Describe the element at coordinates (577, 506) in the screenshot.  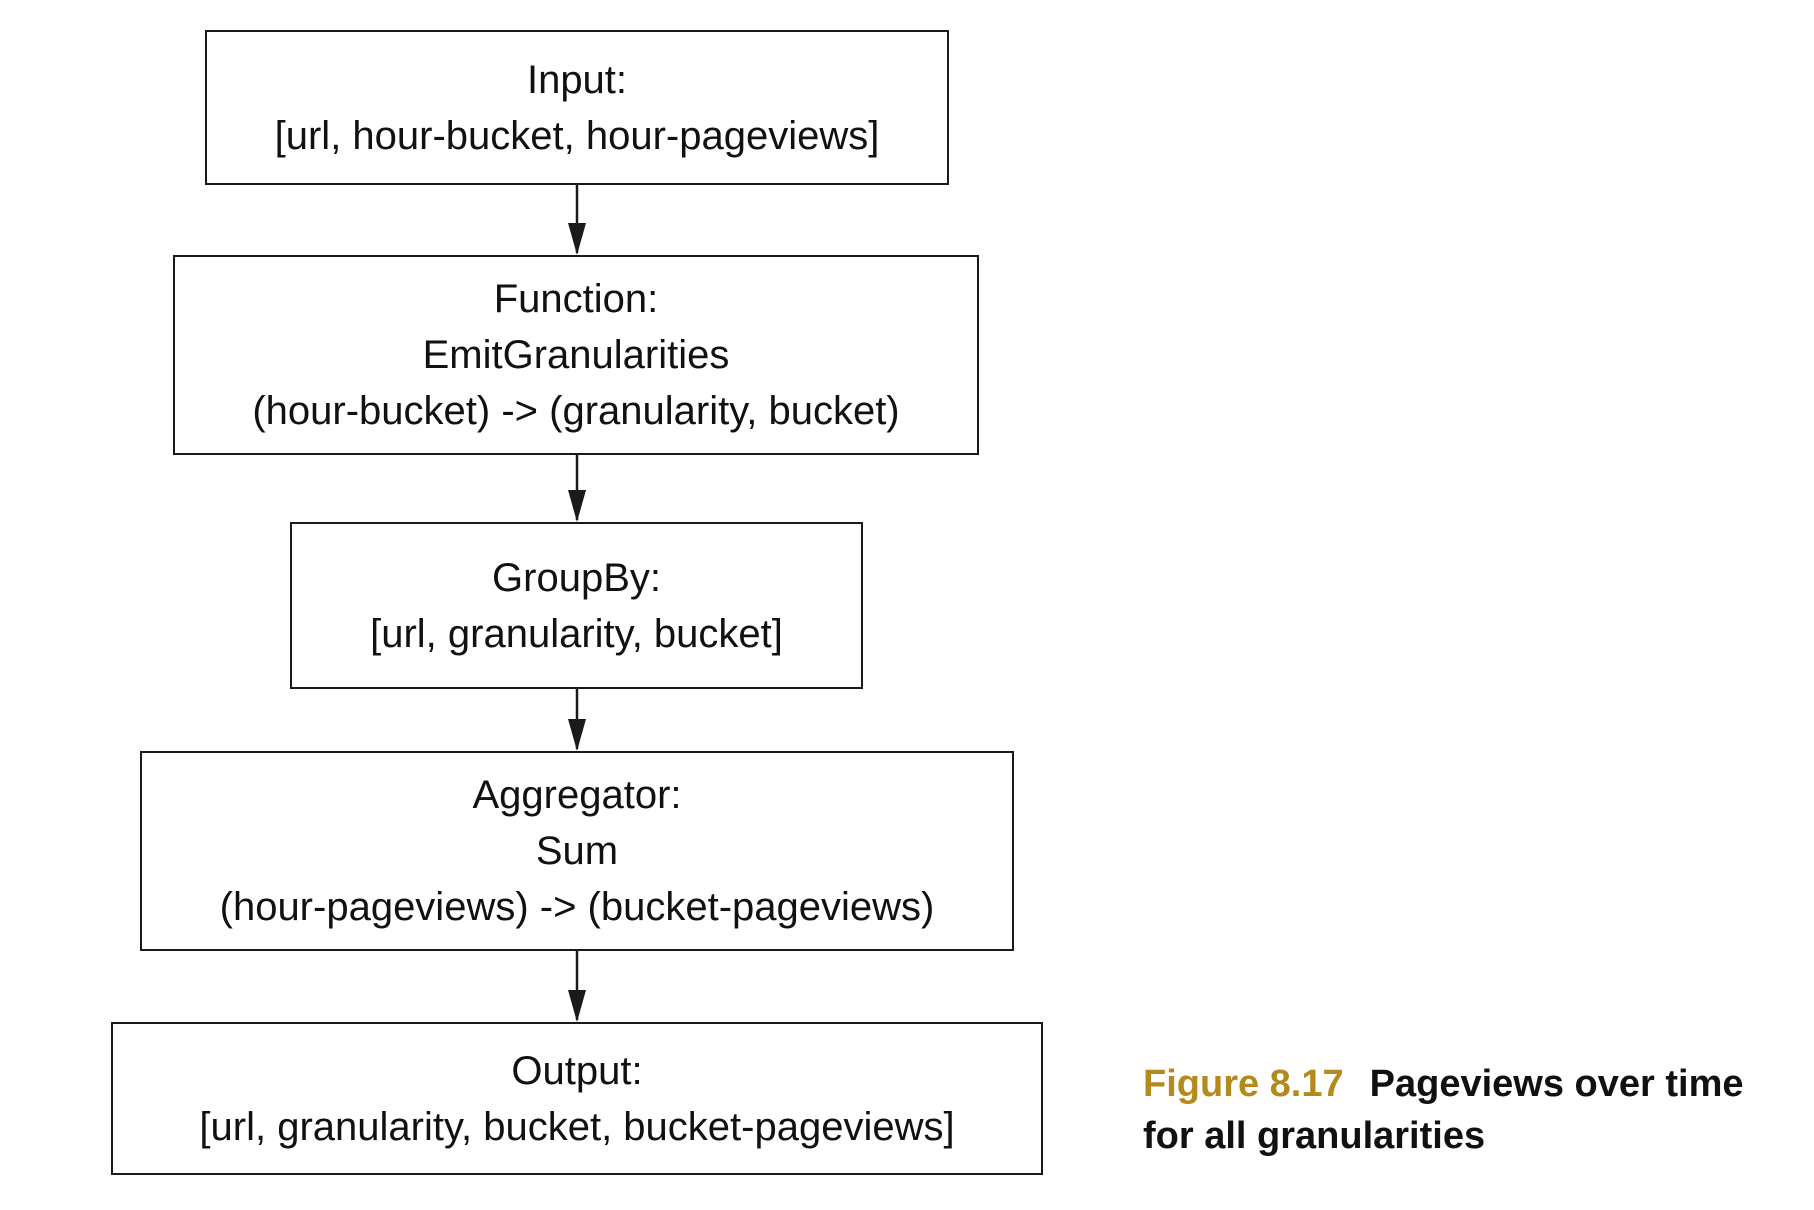
I see `arrowhead-function-to-groupby` at that location.